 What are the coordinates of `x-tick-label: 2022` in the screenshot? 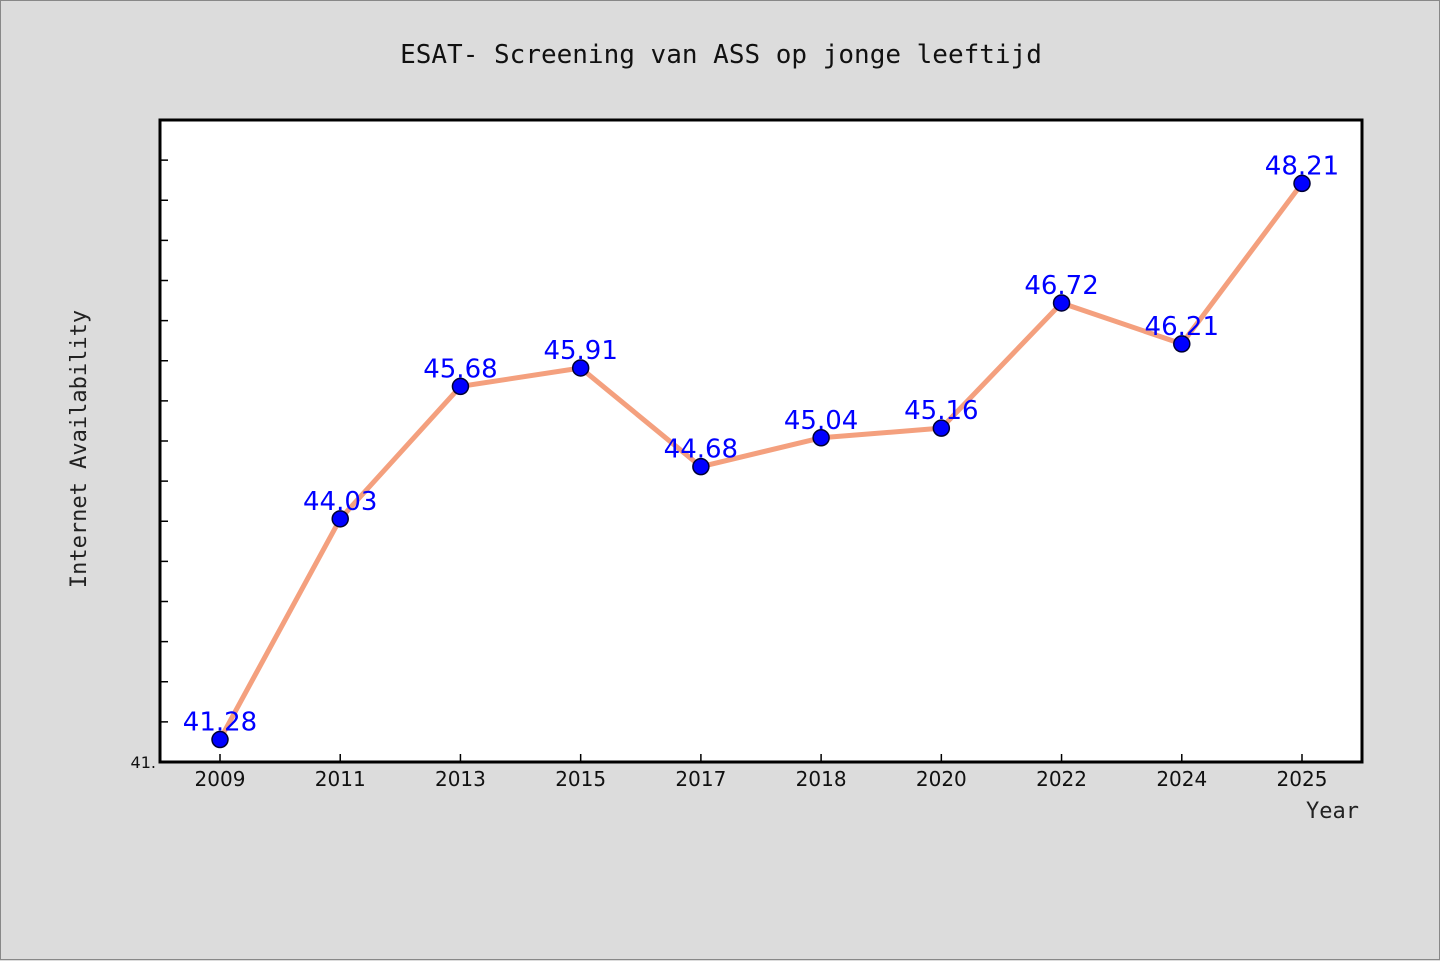 It's located at (1061, 779).